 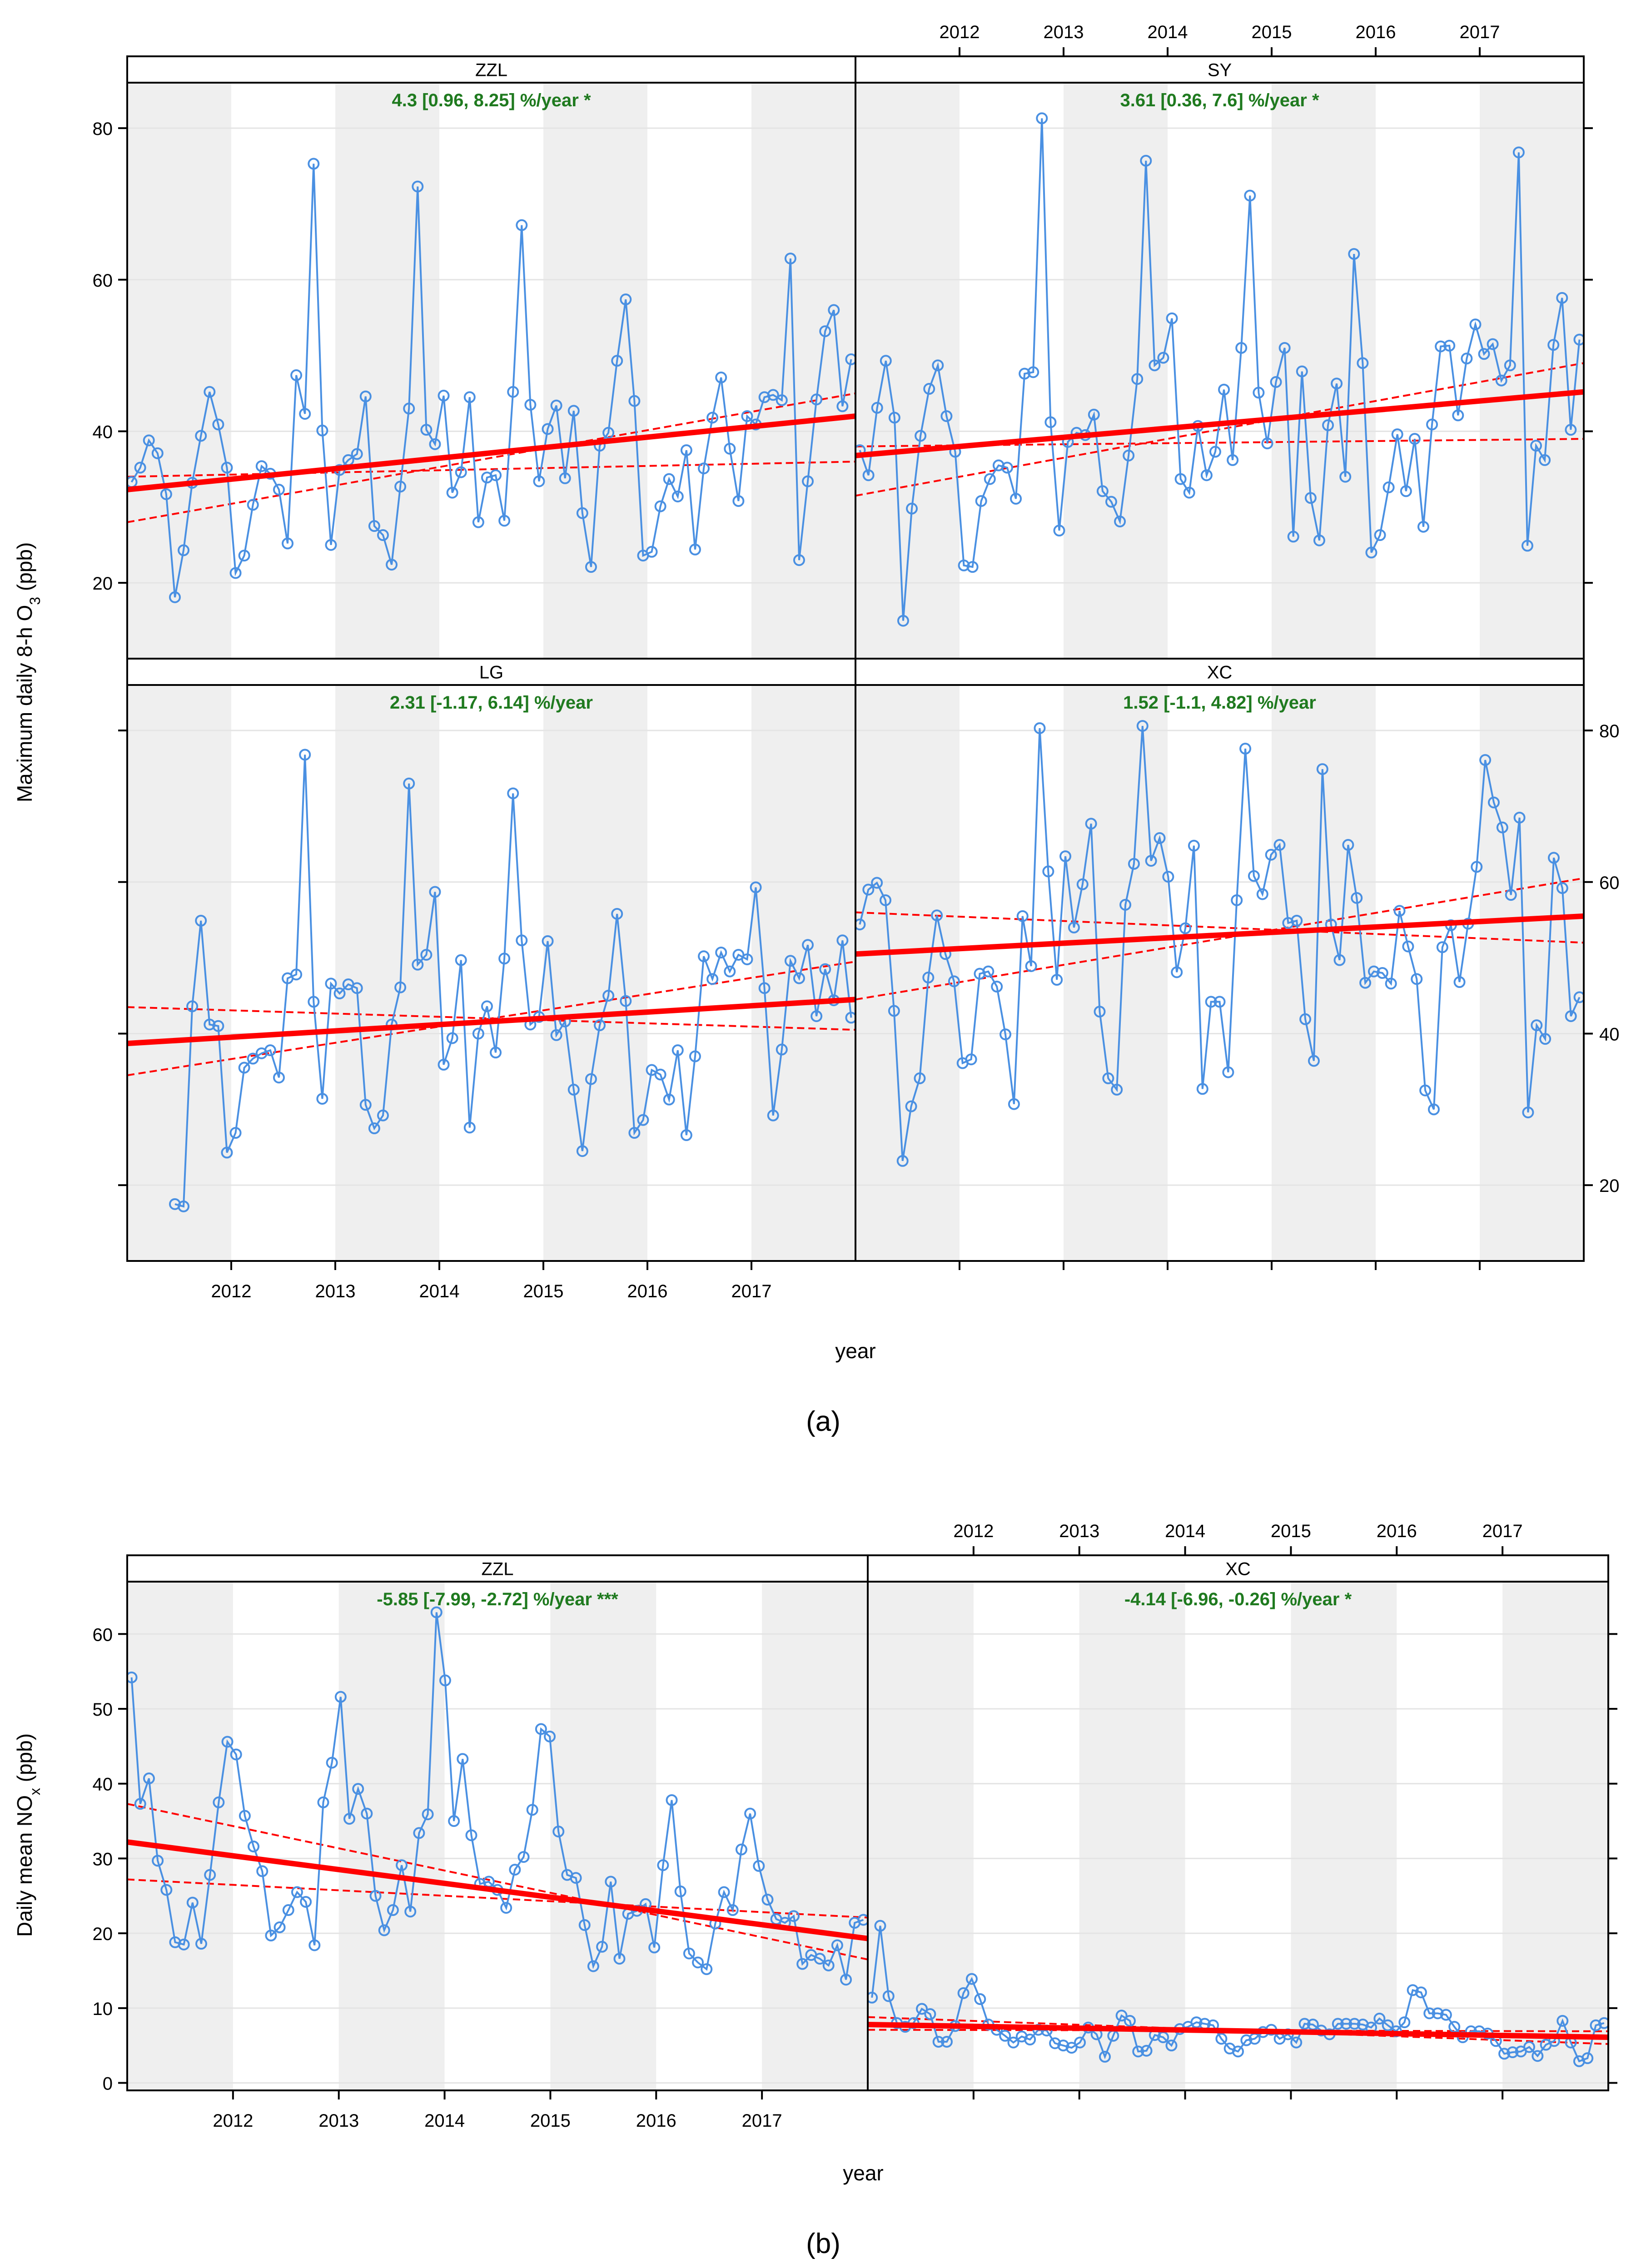 I want to click on panel-strip-label: SY, so click(x=1220, y=70).